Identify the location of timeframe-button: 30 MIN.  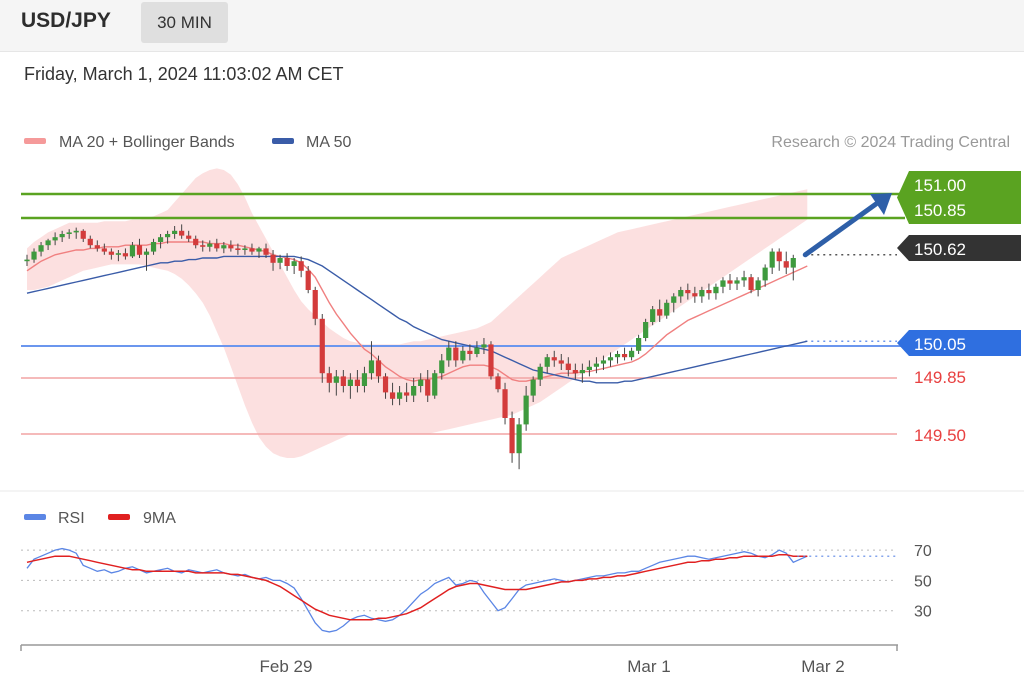
(184, 22).